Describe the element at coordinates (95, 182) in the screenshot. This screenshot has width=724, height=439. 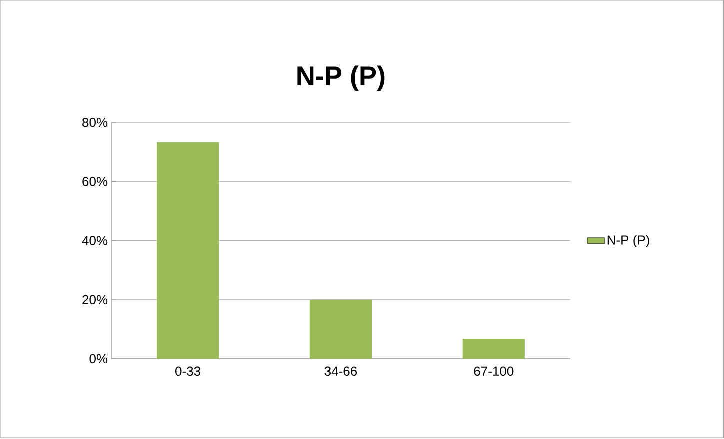
I see `y-tick-label: 60%` at that location.